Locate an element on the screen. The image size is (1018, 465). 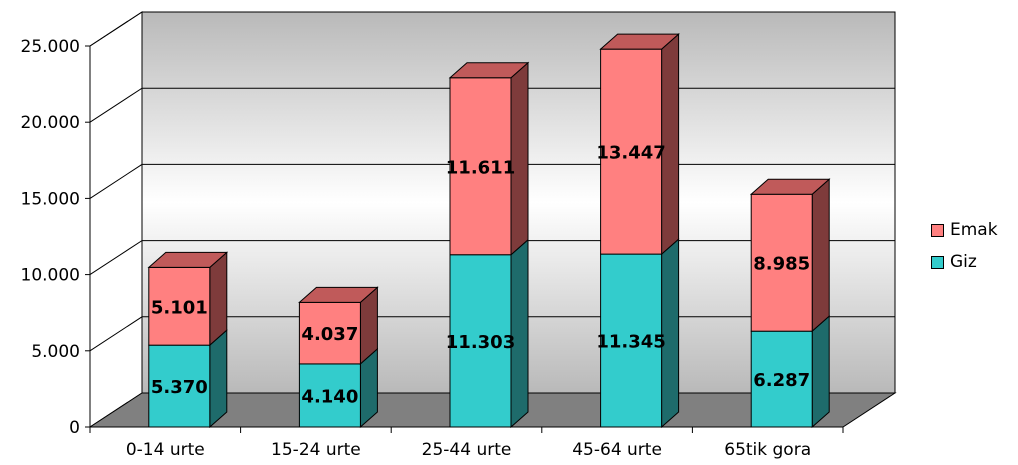
y-axis: 0 5.000 10.000 15.000 20.000 25.000 is located at coordinates (56, 237).